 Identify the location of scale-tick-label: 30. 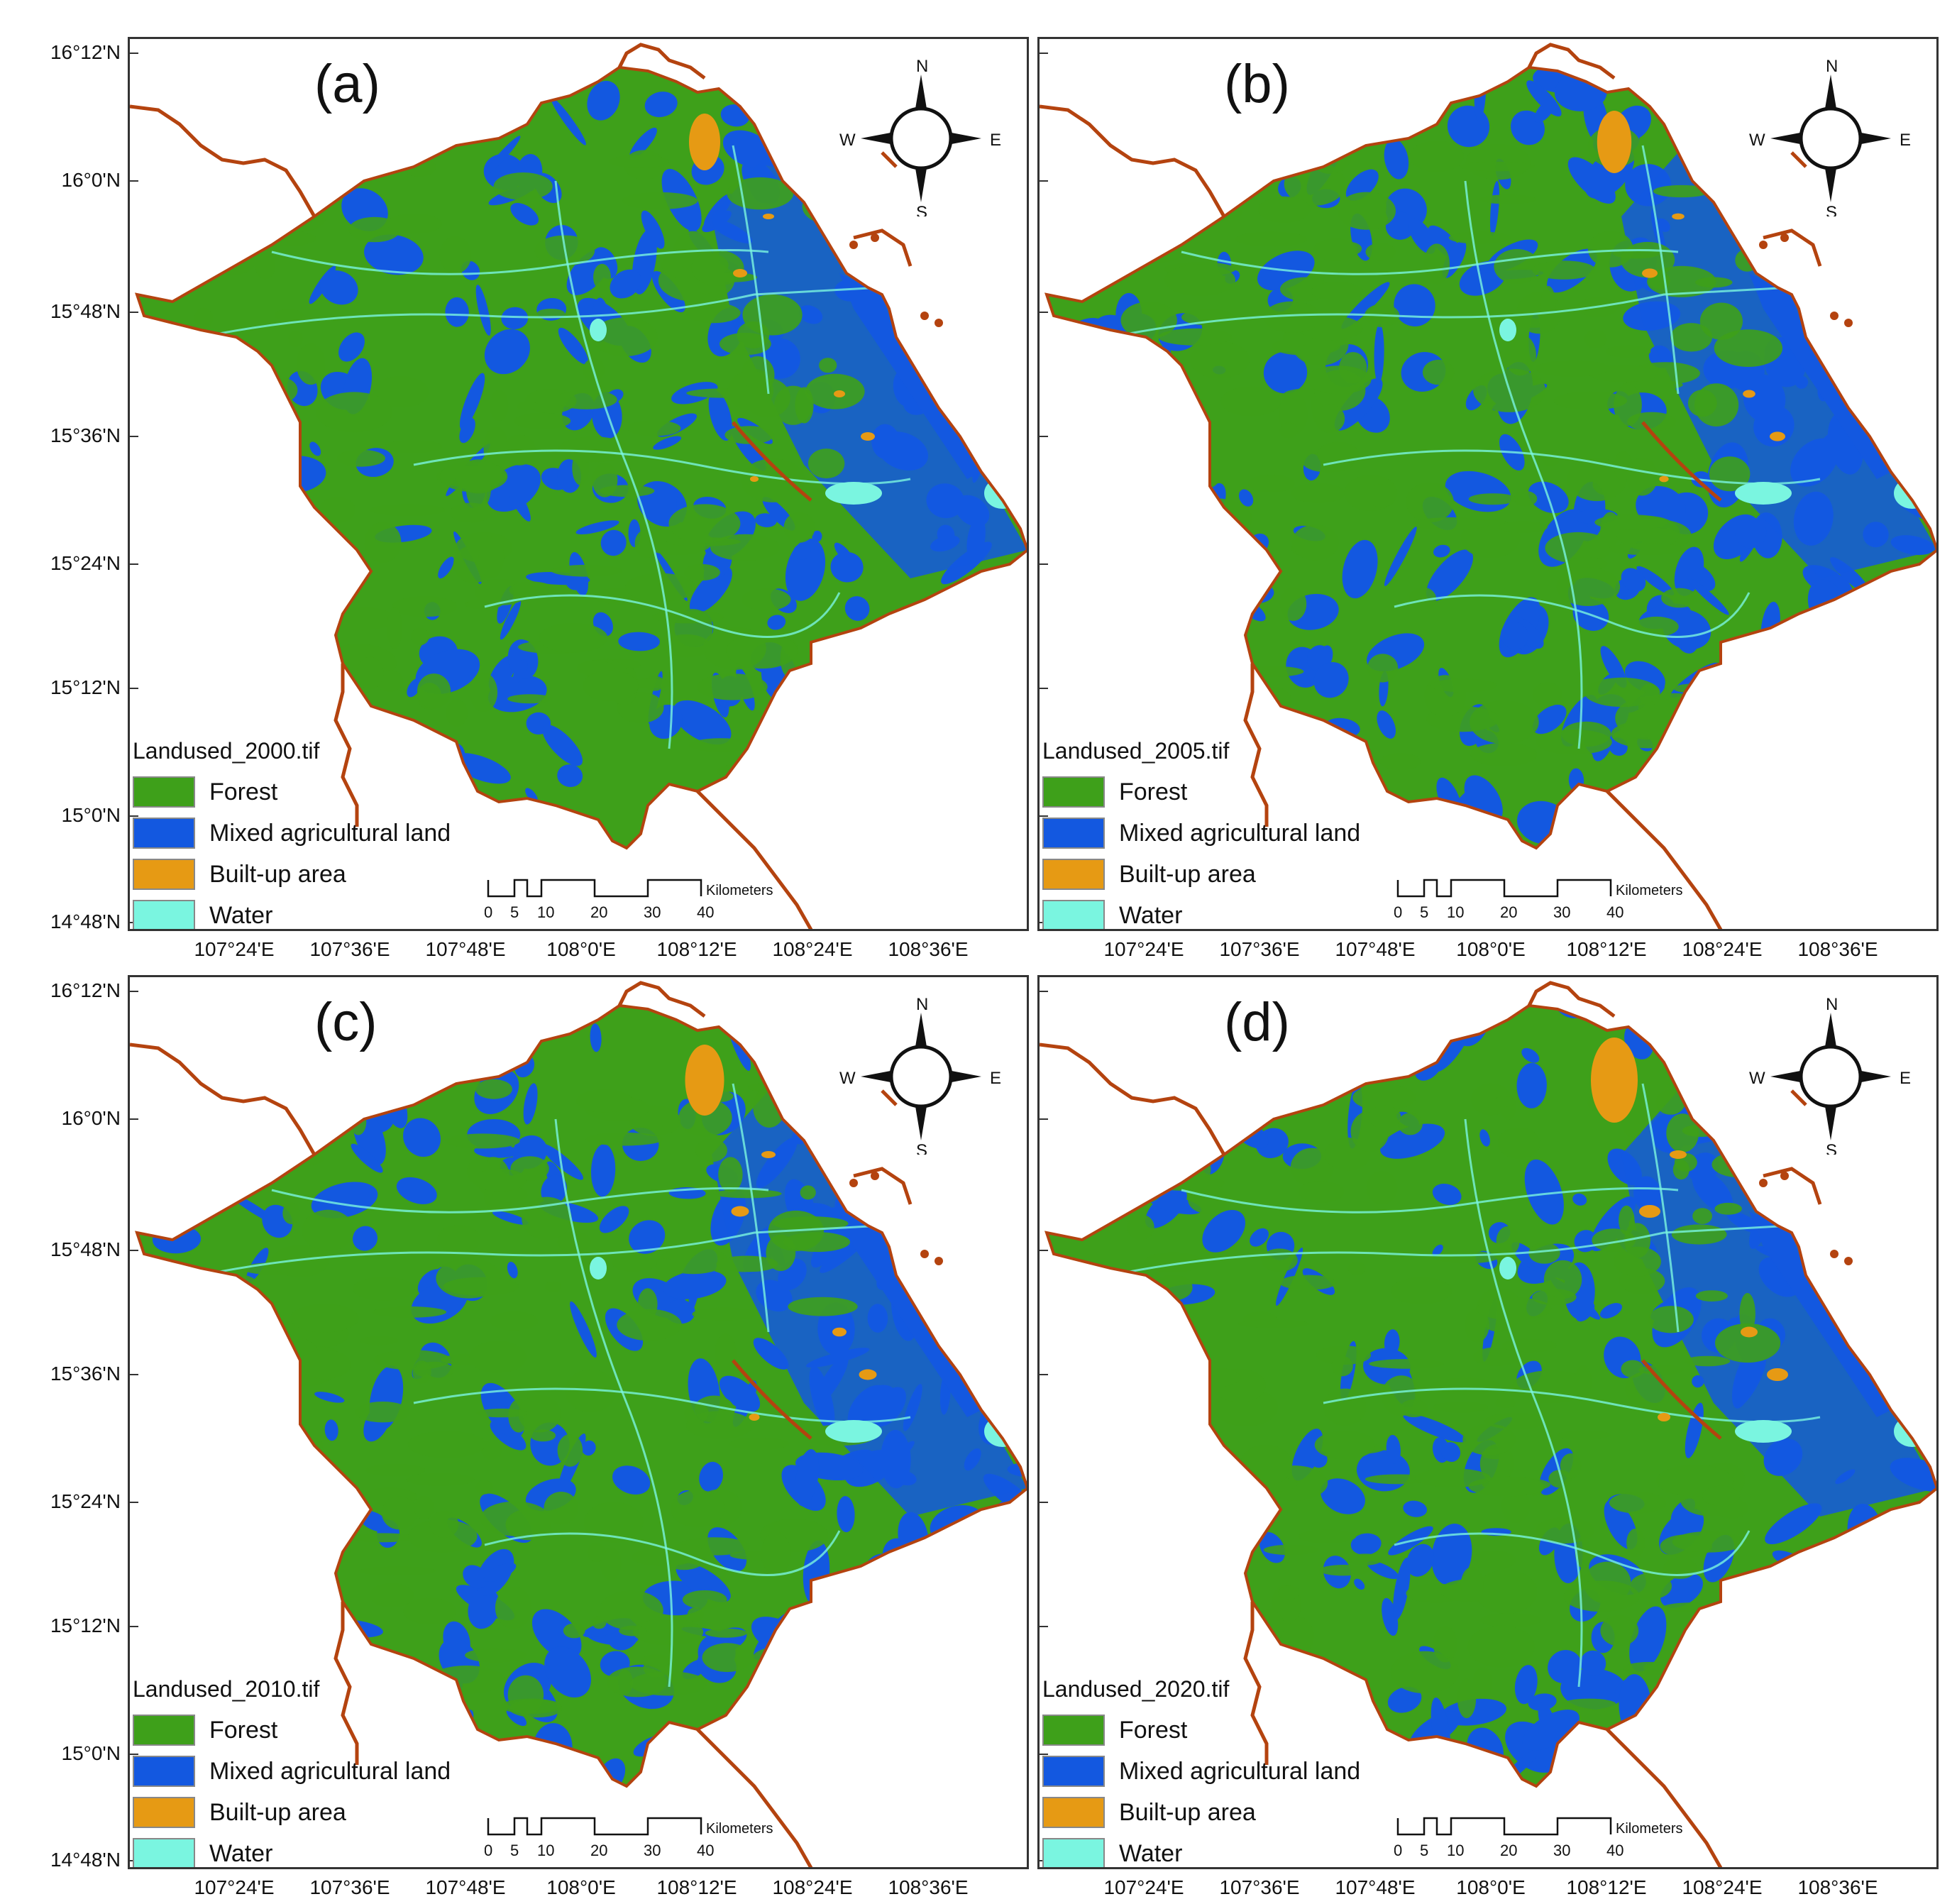
(652, 1850).